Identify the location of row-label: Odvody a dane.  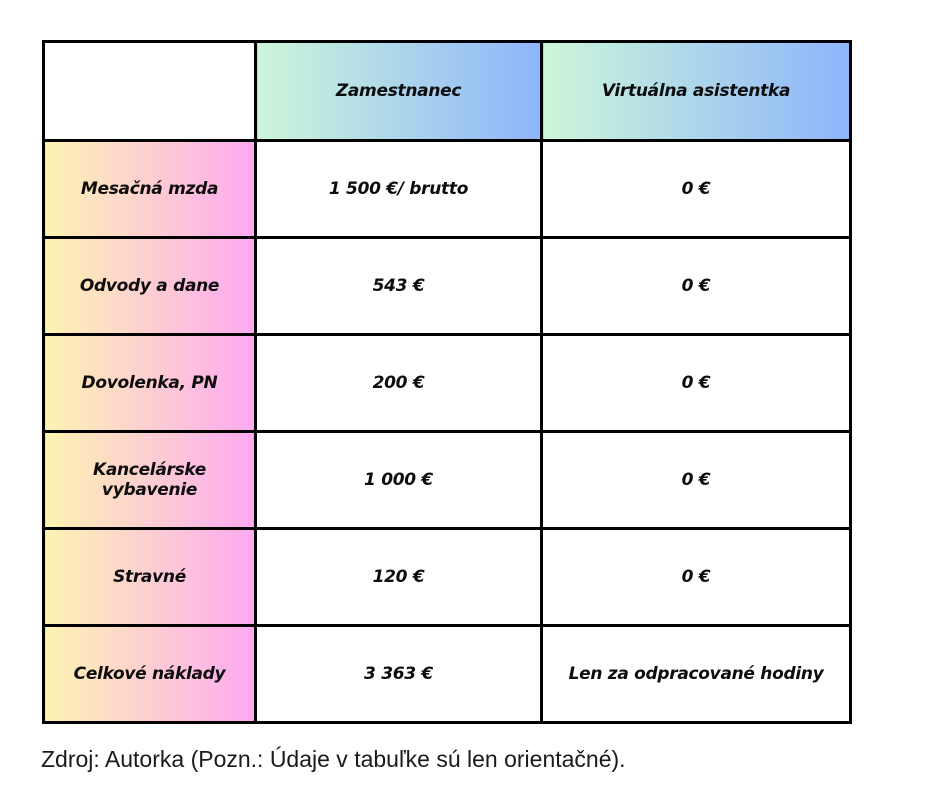
(149, 286).